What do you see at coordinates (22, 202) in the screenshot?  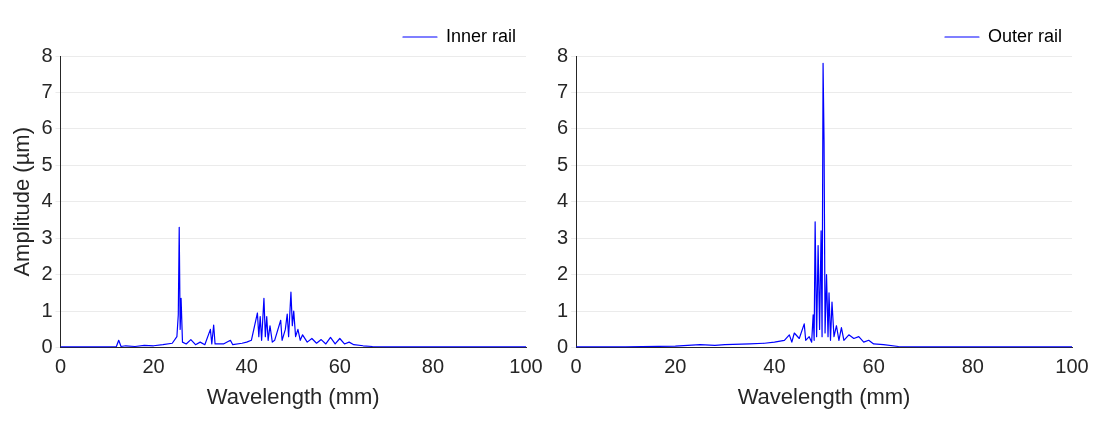 I see `y-axis-title: Amplitude (µm)` at bounding box center [22, 202].